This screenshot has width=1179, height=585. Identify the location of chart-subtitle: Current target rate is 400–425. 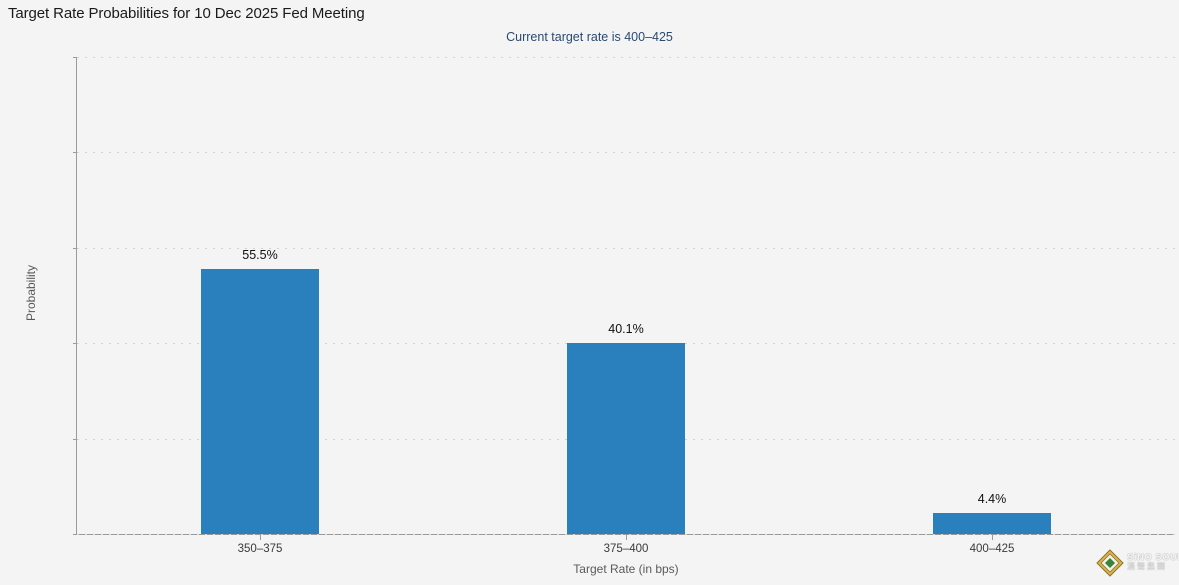
(589, 37).